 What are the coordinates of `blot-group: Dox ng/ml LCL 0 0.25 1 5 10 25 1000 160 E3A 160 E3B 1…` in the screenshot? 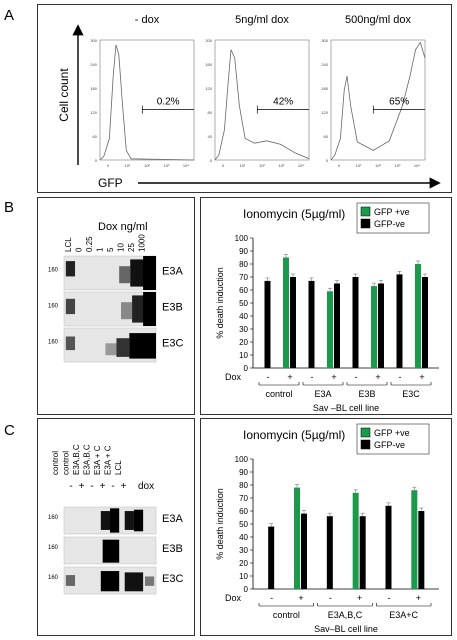 It's located at (115, 292).